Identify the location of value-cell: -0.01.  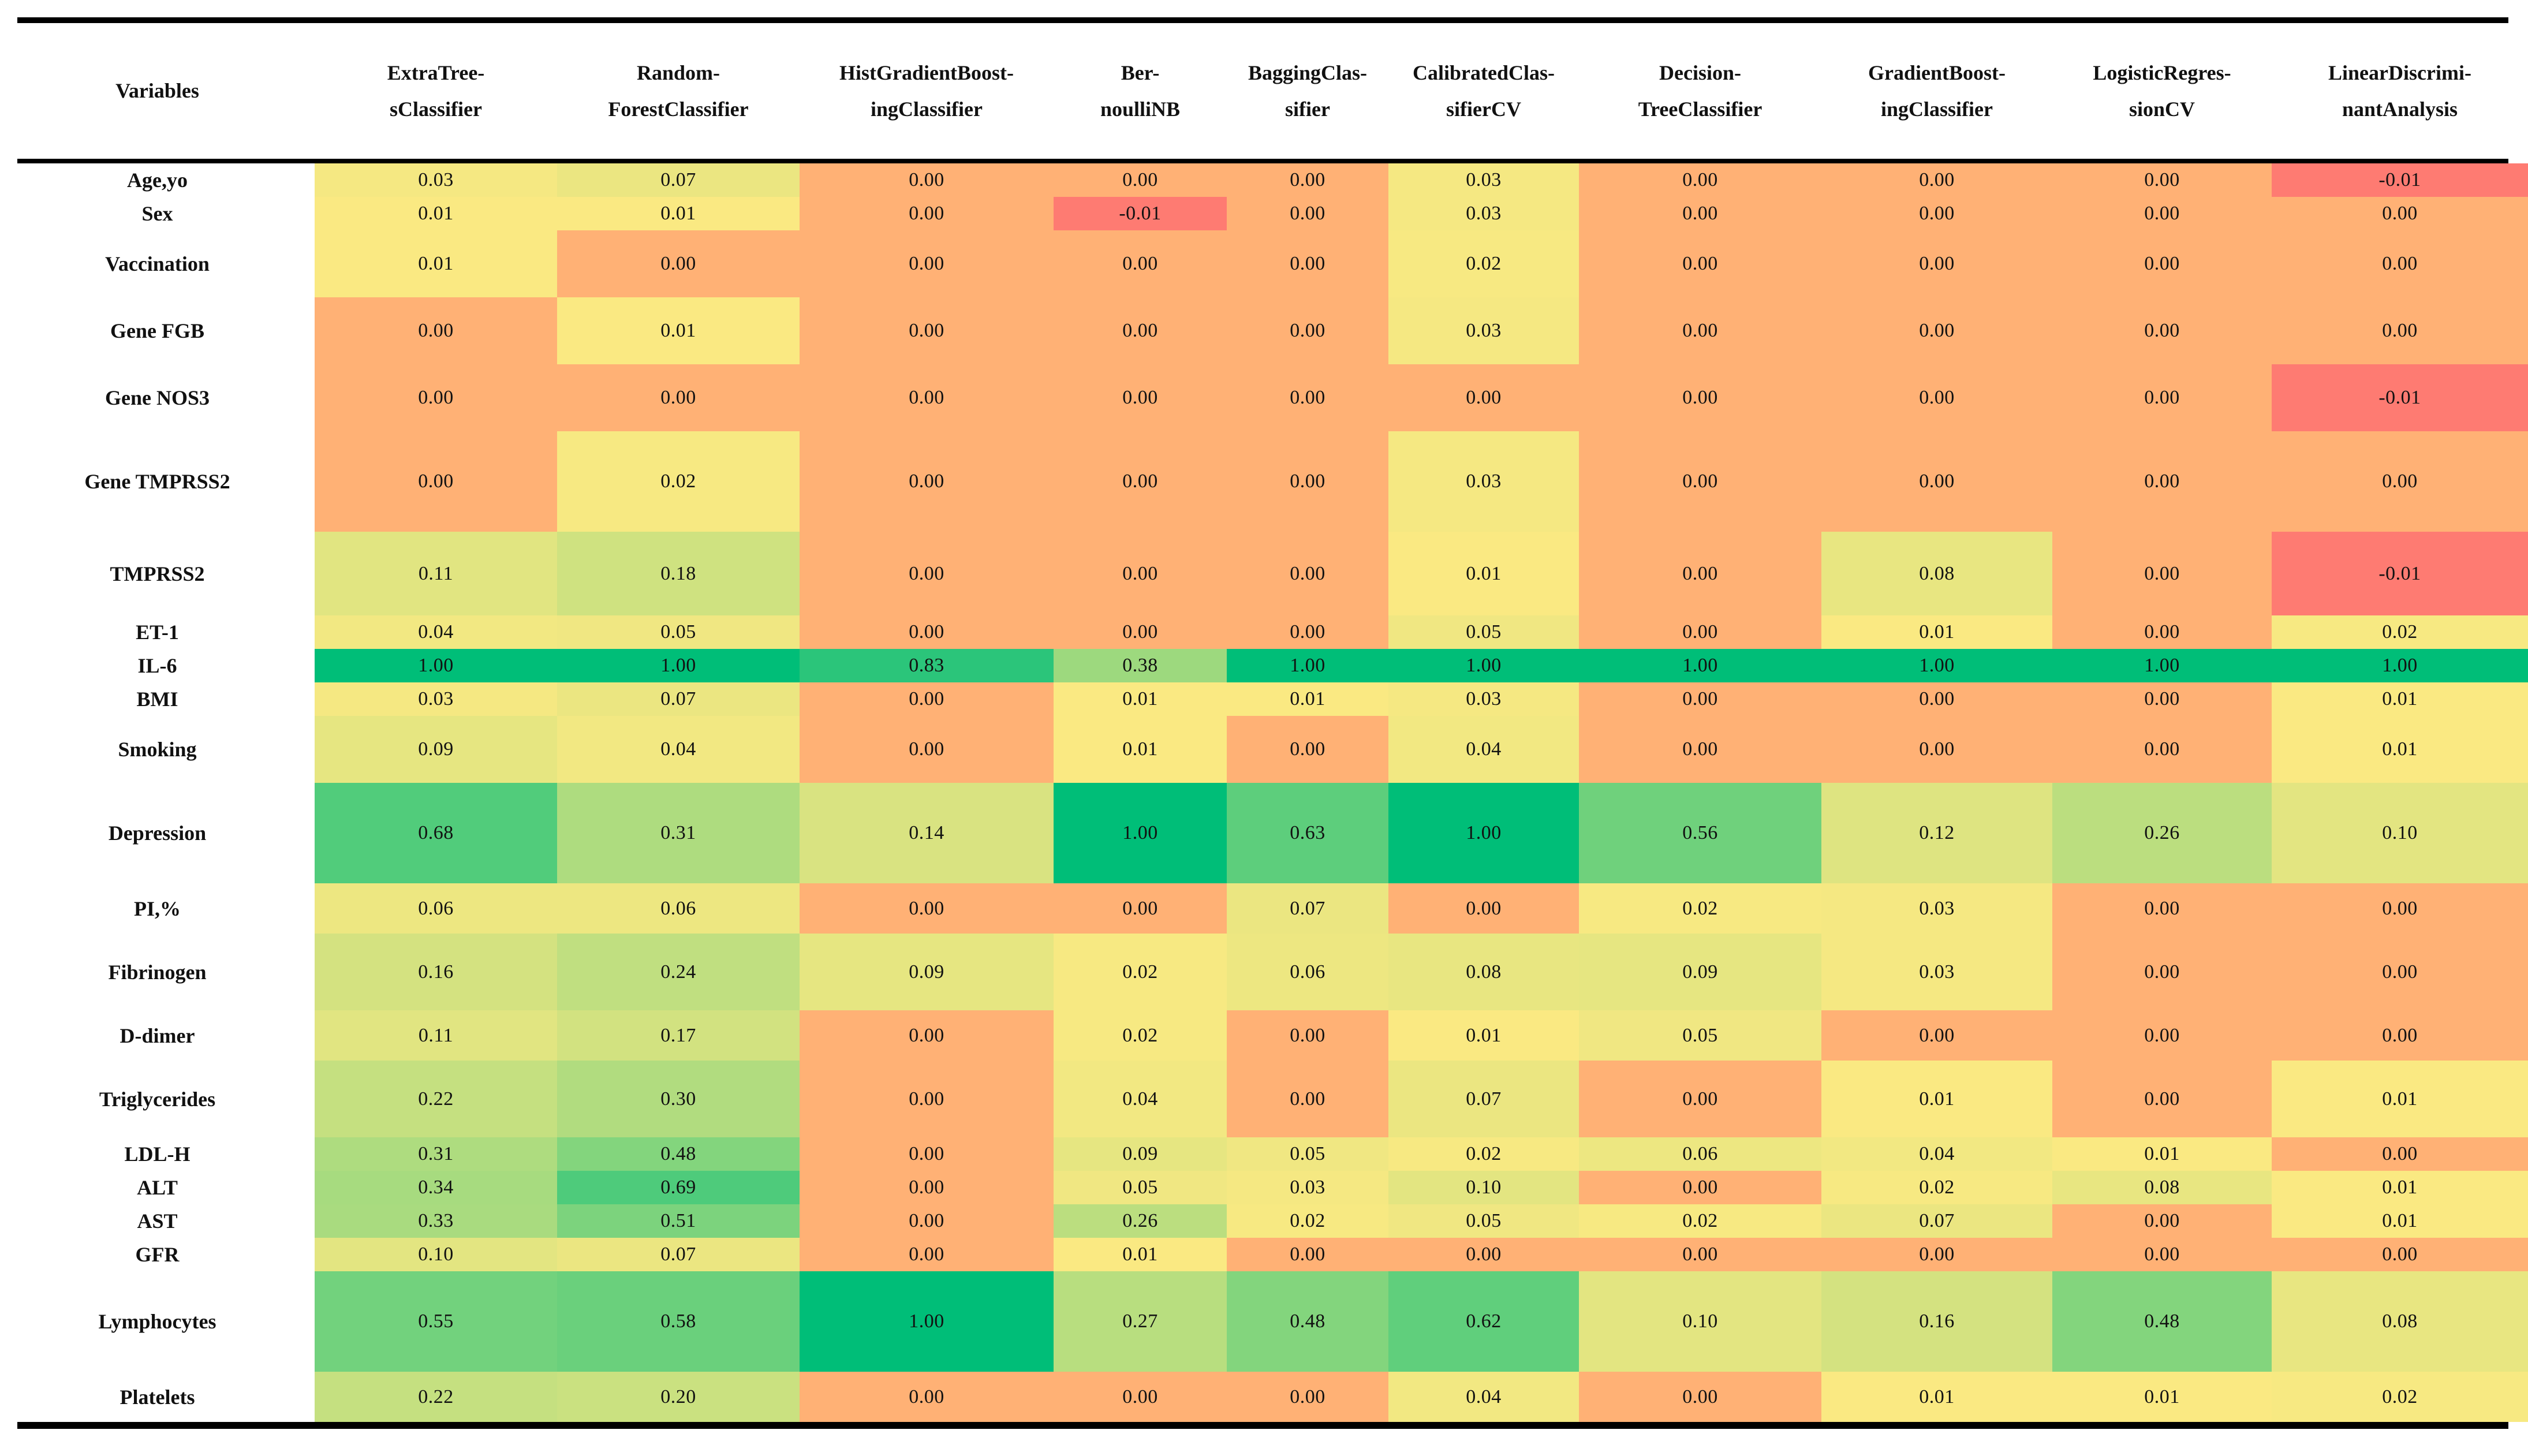
(2400, 397).